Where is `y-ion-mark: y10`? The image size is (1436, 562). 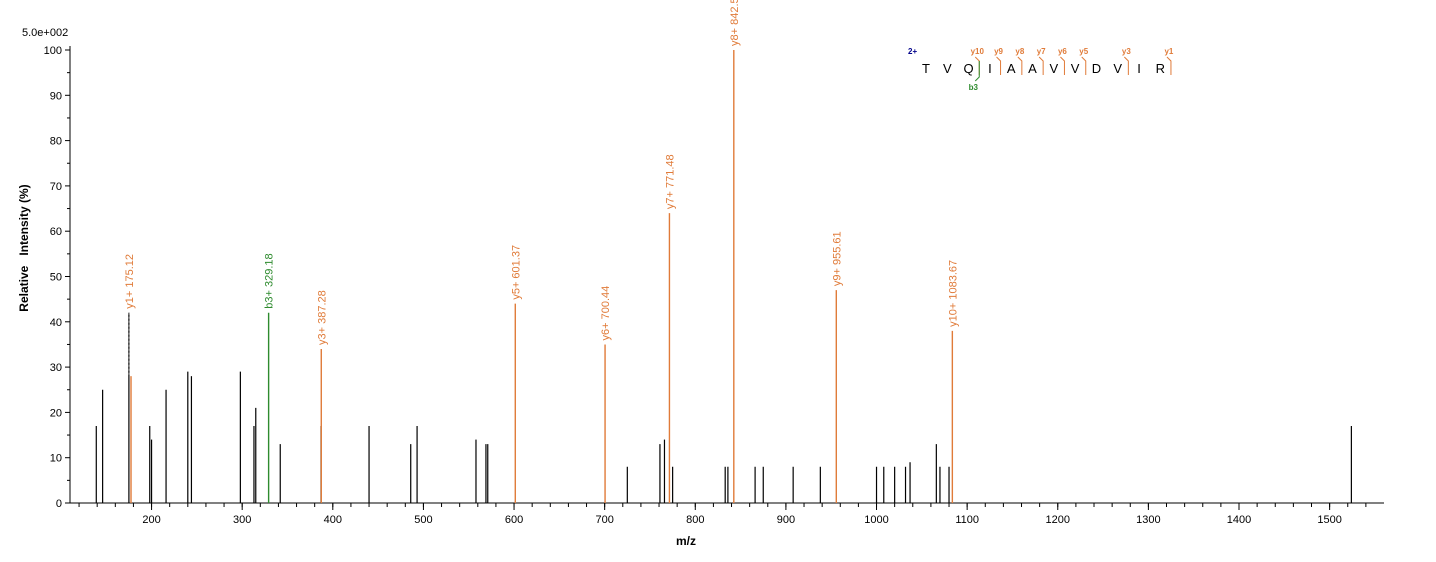
y-ion-mark: y10 is located at coordinates (978, 51).